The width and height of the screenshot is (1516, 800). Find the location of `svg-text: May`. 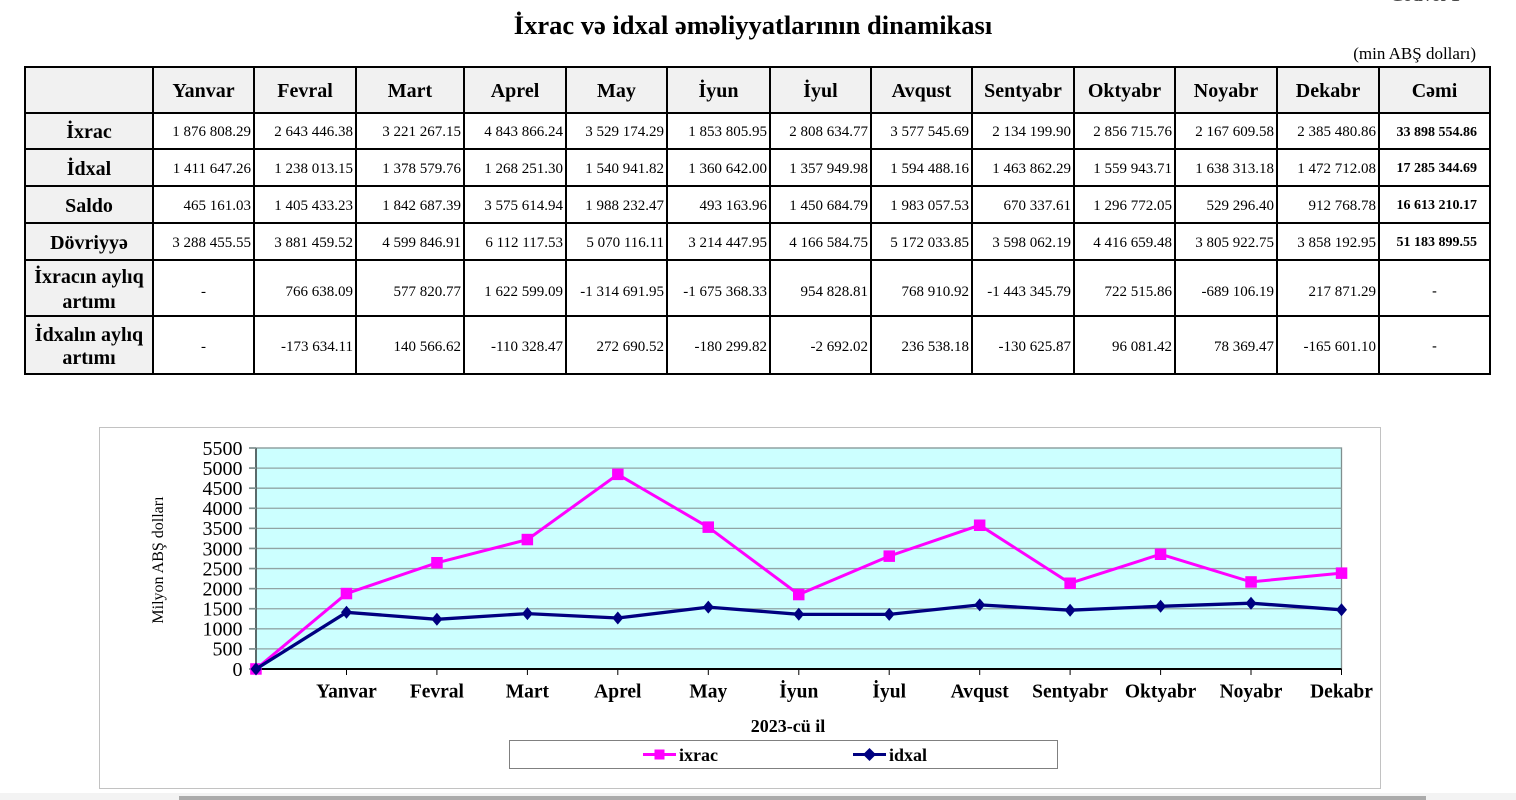

svg-text: May is located at coordinates (708, 692).